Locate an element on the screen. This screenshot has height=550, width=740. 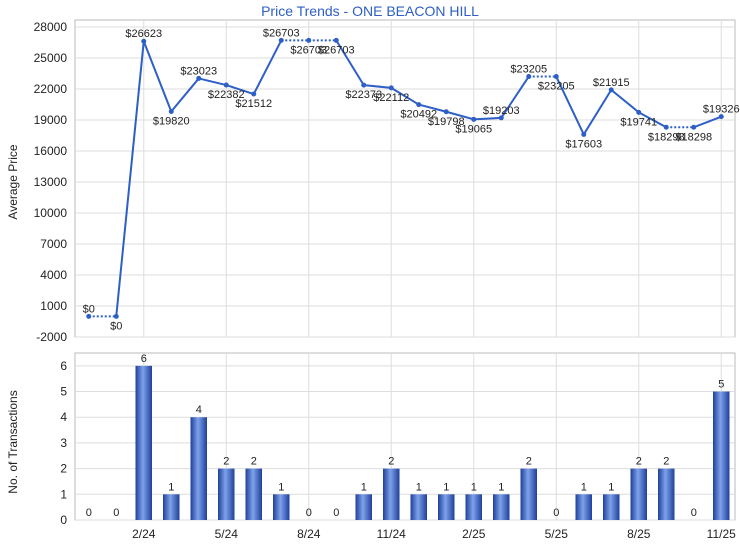
y-tick-label: 0 is located at coordinates (63, 520).